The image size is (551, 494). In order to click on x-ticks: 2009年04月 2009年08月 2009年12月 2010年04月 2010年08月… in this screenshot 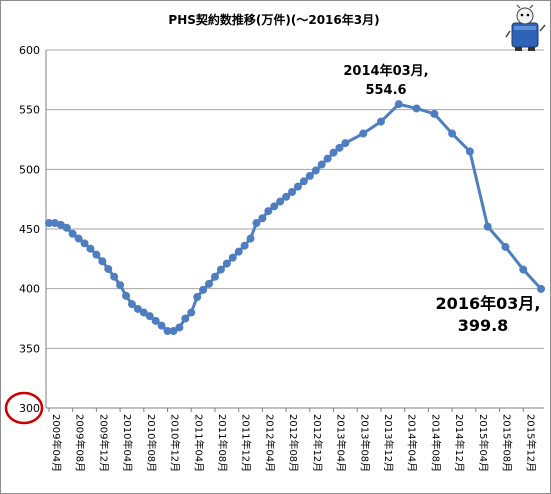, I will do `click(292, 440)`.